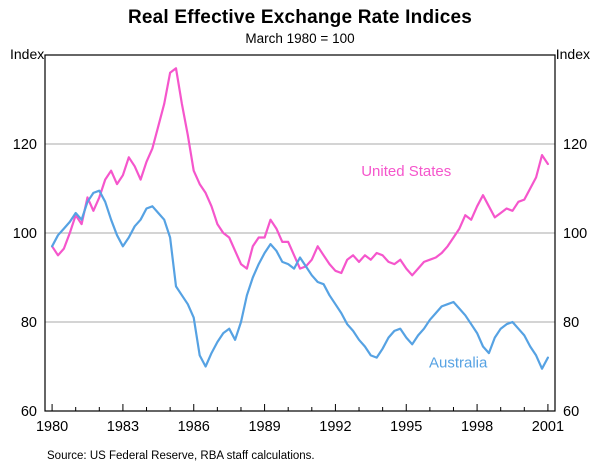 This screenshot has height=469, width=600. Describe the element at coordinates (335, 427) in the screenshot. I see `x-tick-label: 1992` at that location.